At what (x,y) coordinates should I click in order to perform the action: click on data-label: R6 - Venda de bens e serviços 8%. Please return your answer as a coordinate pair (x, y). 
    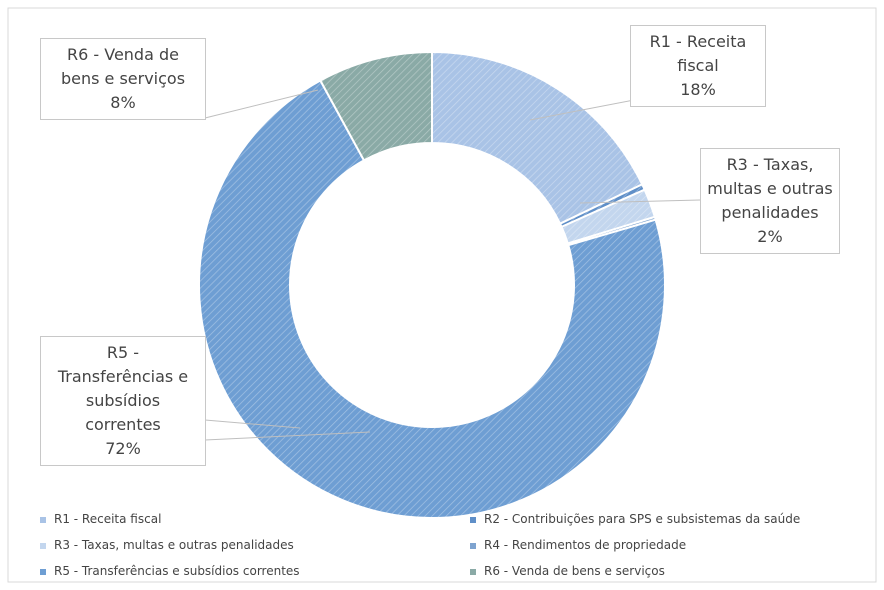
    Looking at the image, I should click on (123, 79).